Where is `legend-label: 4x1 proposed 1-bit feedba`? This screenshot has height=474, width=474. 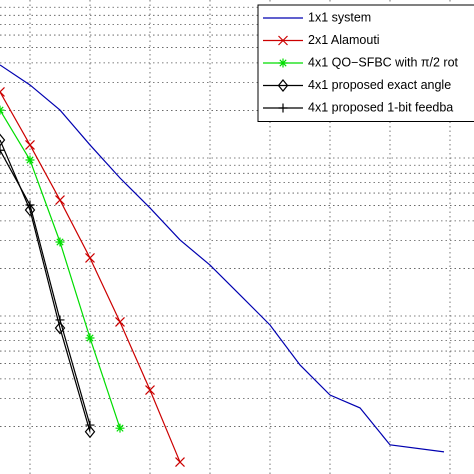 legend-label: 4x1 proposed 1-bit feedba is located at coordinates (380, 107).